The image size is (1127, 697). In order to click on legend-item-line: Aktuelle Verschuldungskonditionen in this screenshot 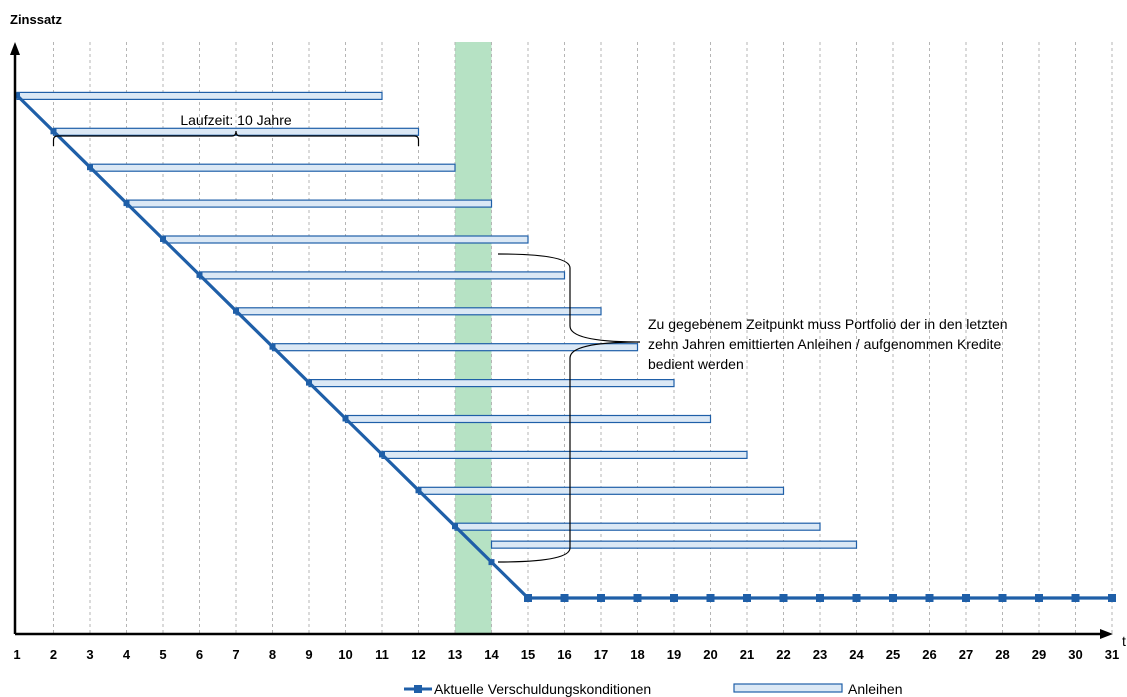, I will do `click(542, 689)`.